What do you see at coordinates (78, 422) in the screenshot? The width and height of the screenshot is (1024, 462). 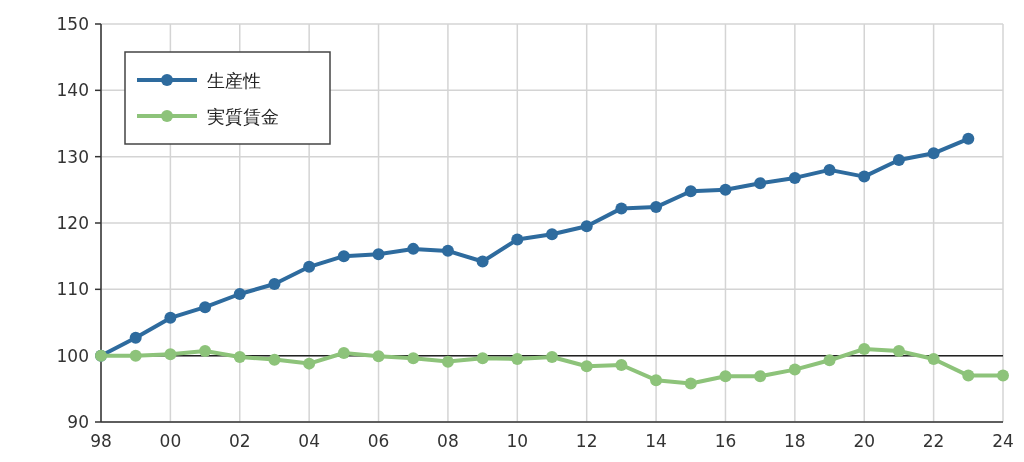 I see `y-tick-label: 90` at bounding box center [78, 422].